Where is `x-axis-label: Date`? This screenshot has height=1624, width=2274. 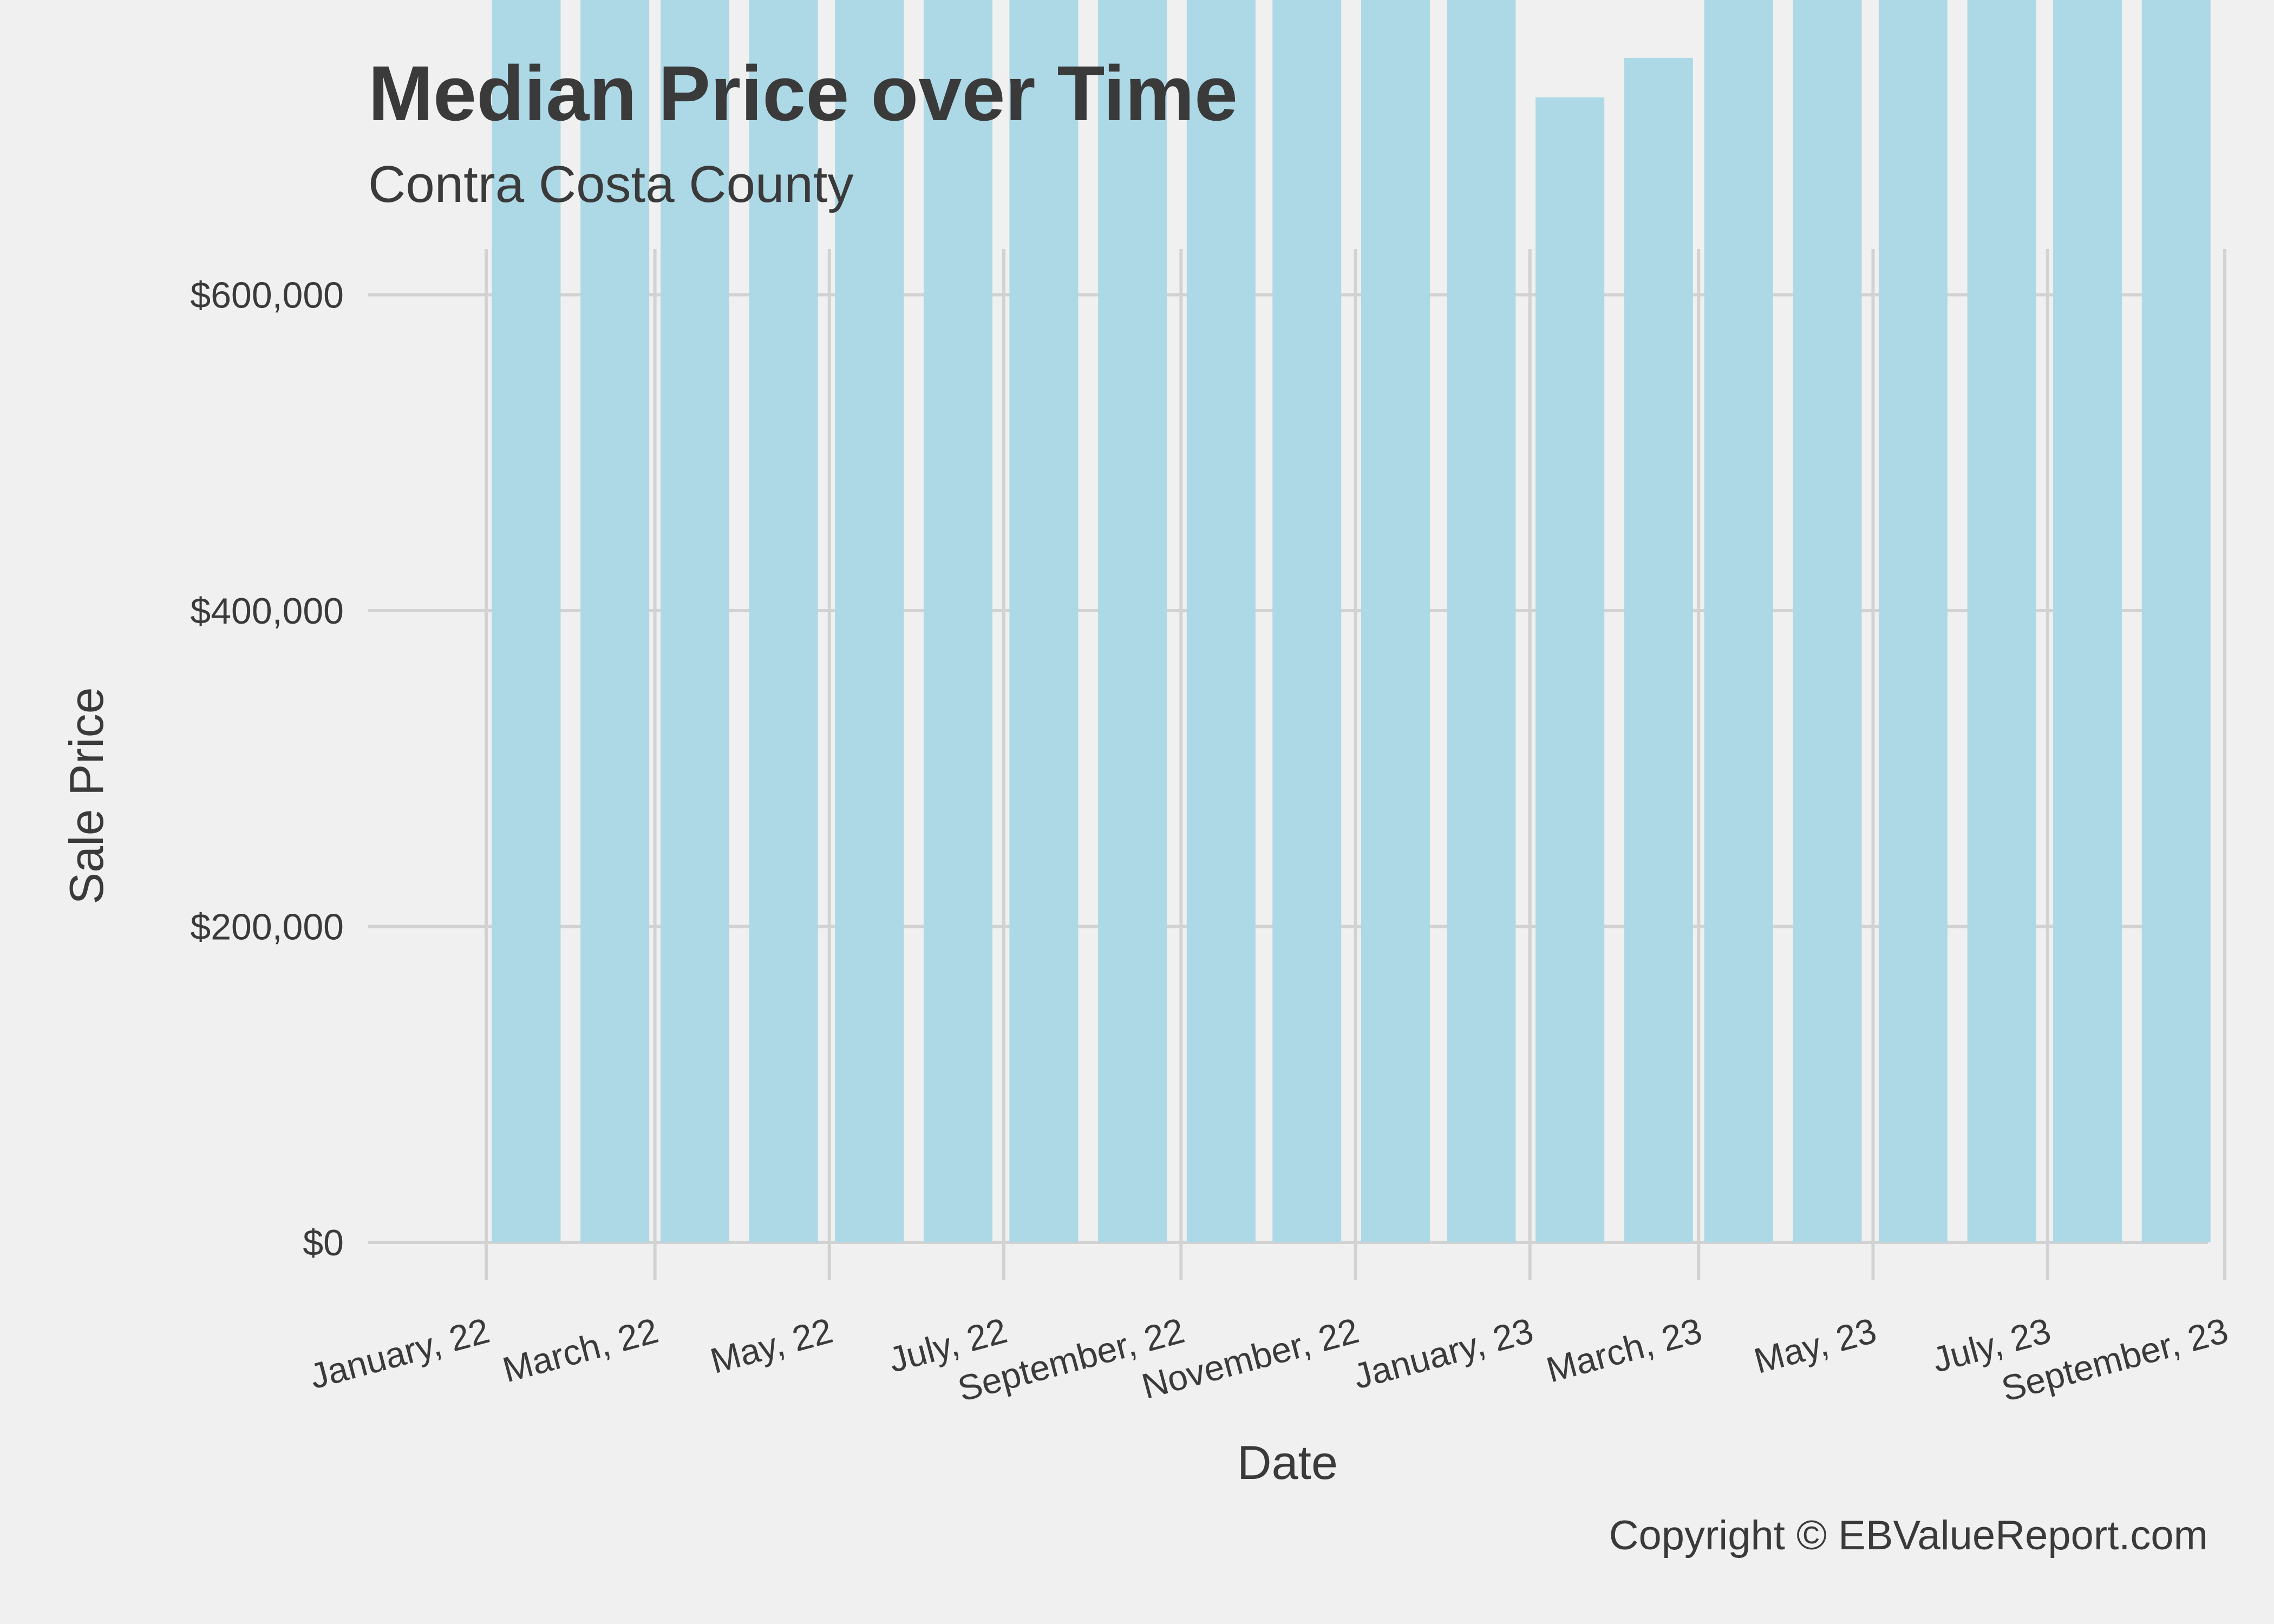
x-axis-label: Date is located at coordinates (1287, 1462).